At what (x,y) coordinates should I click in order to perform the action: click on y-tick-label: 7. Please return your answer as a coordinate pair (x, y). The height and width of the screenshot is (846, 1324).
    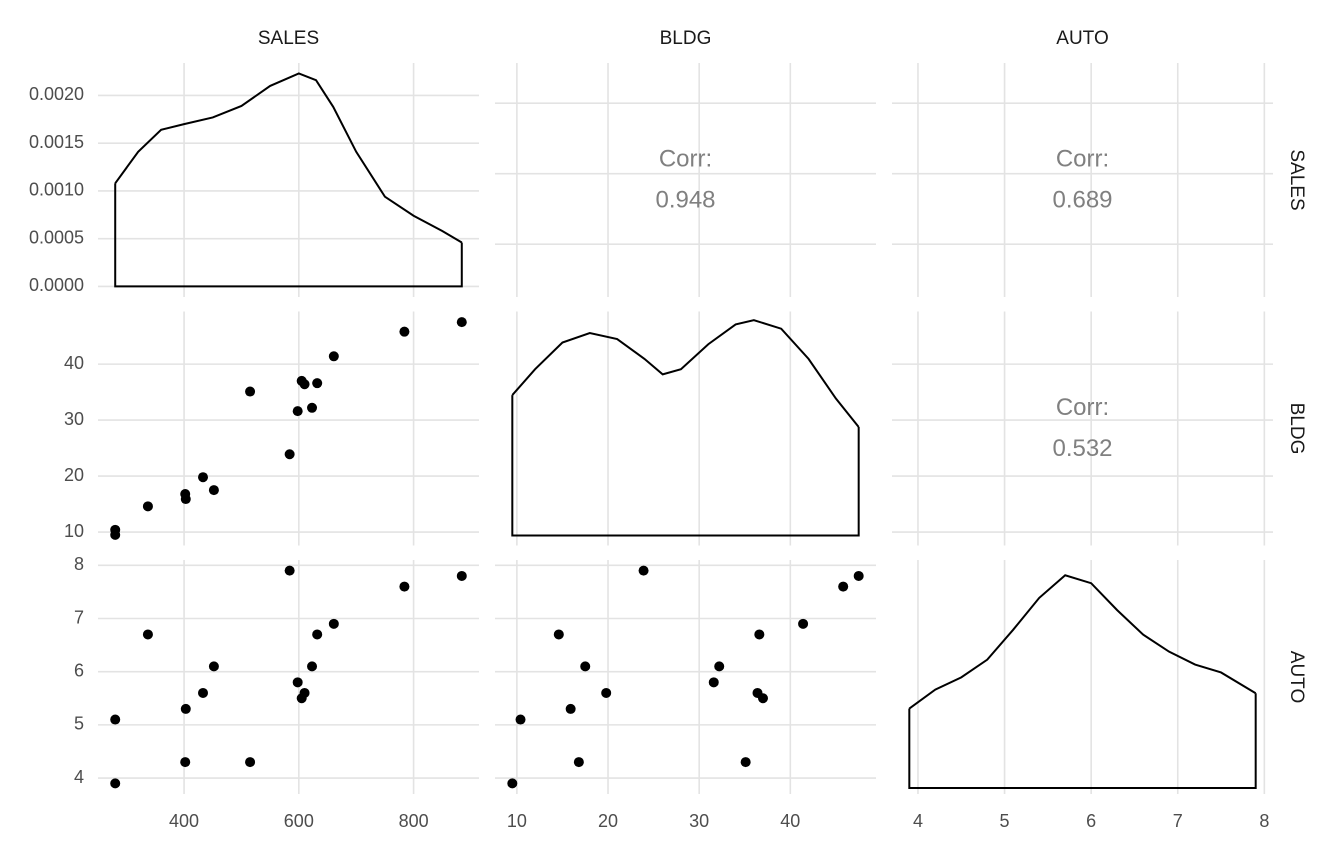
    Looking at the image, I should click on (79, 617).